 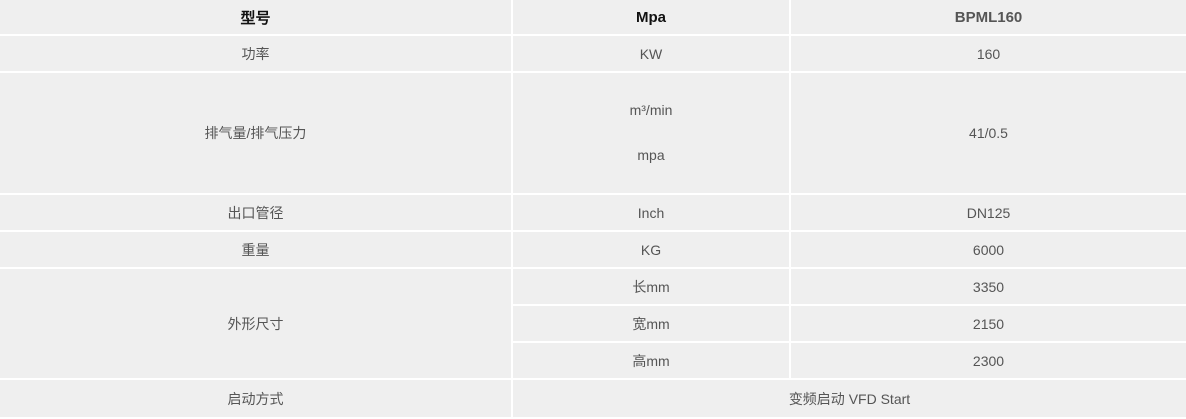 I want to click on table-row: 高mm 2300, so click(x=593, y=360).